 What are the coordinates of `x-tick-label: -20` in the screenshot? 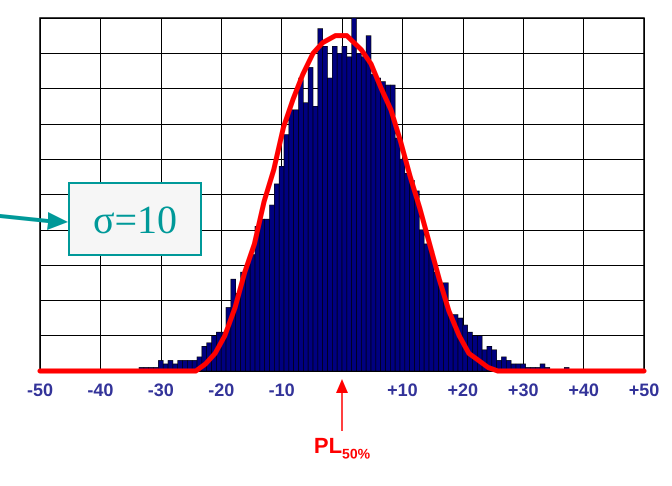 It's located at (221, 390).